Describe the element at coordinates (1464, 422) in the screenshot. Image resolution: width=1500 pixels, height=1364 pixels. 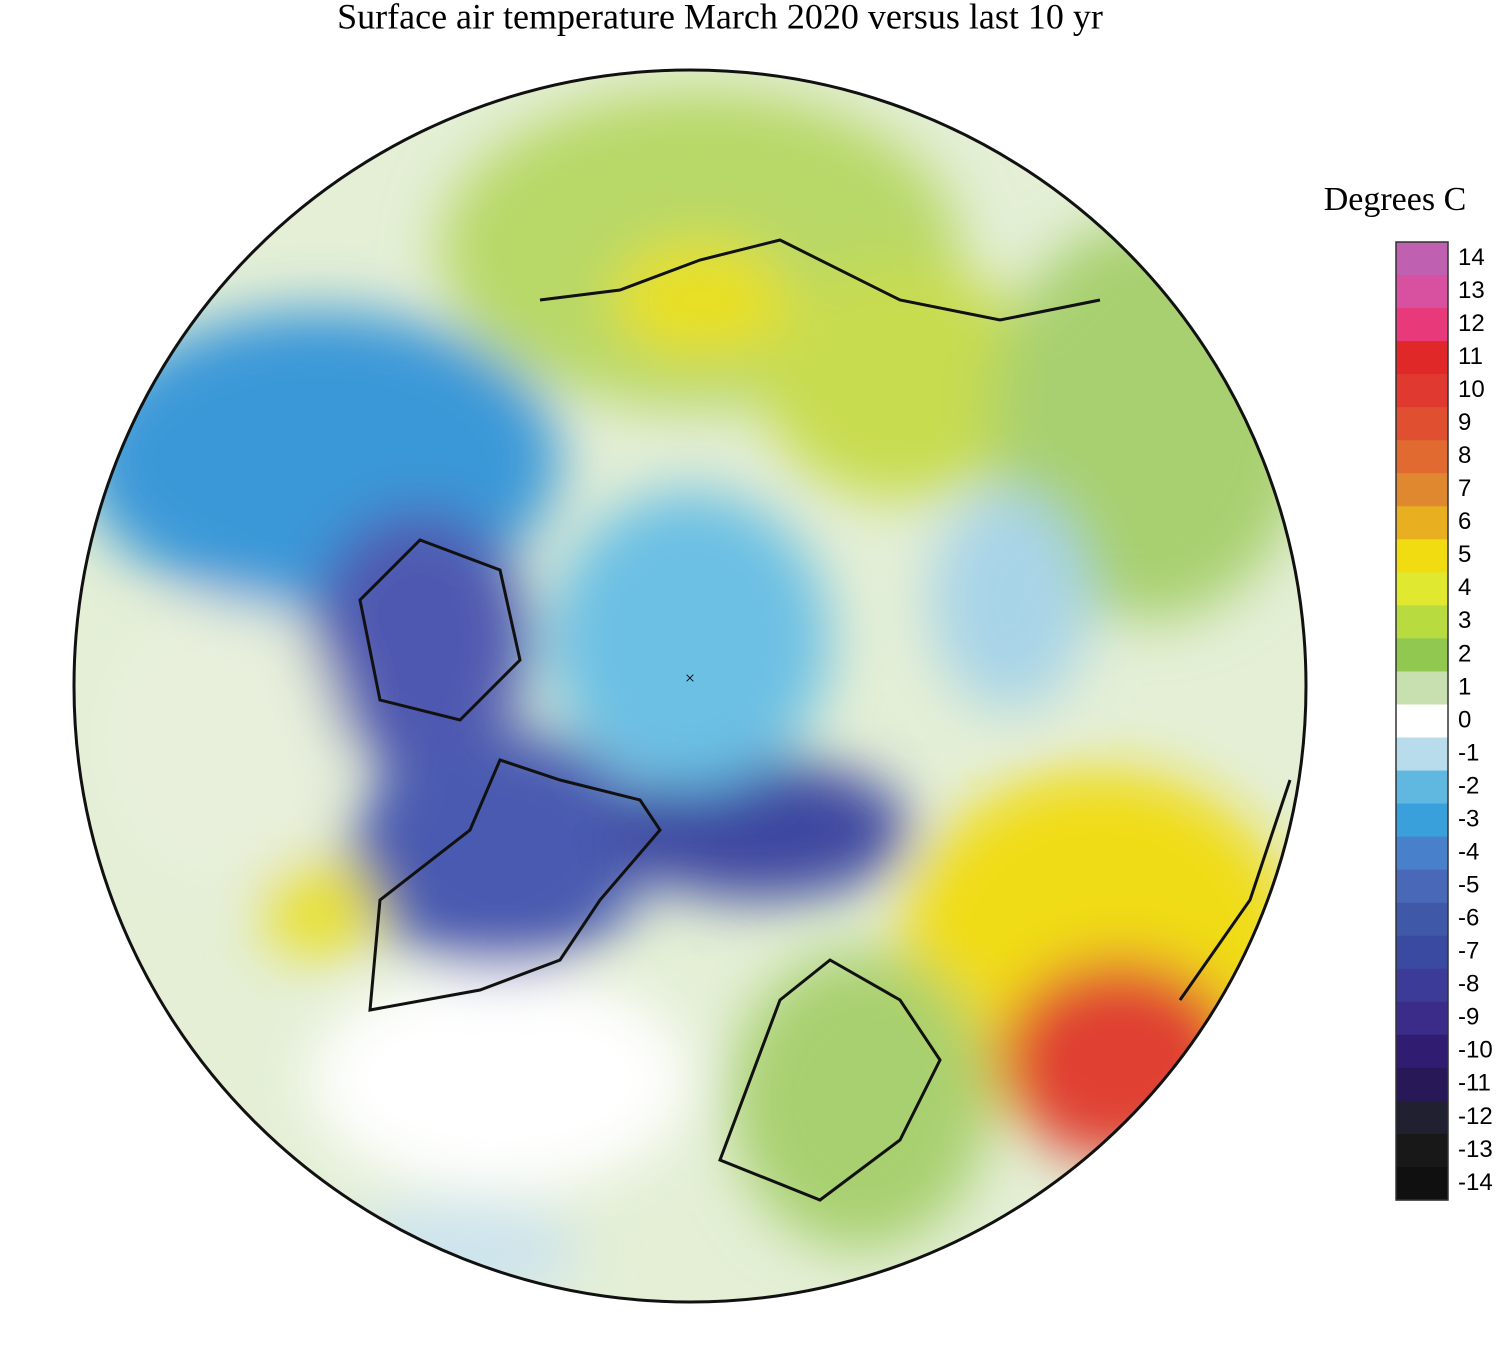
I see `colorbar-tick-label: 9` at that location.